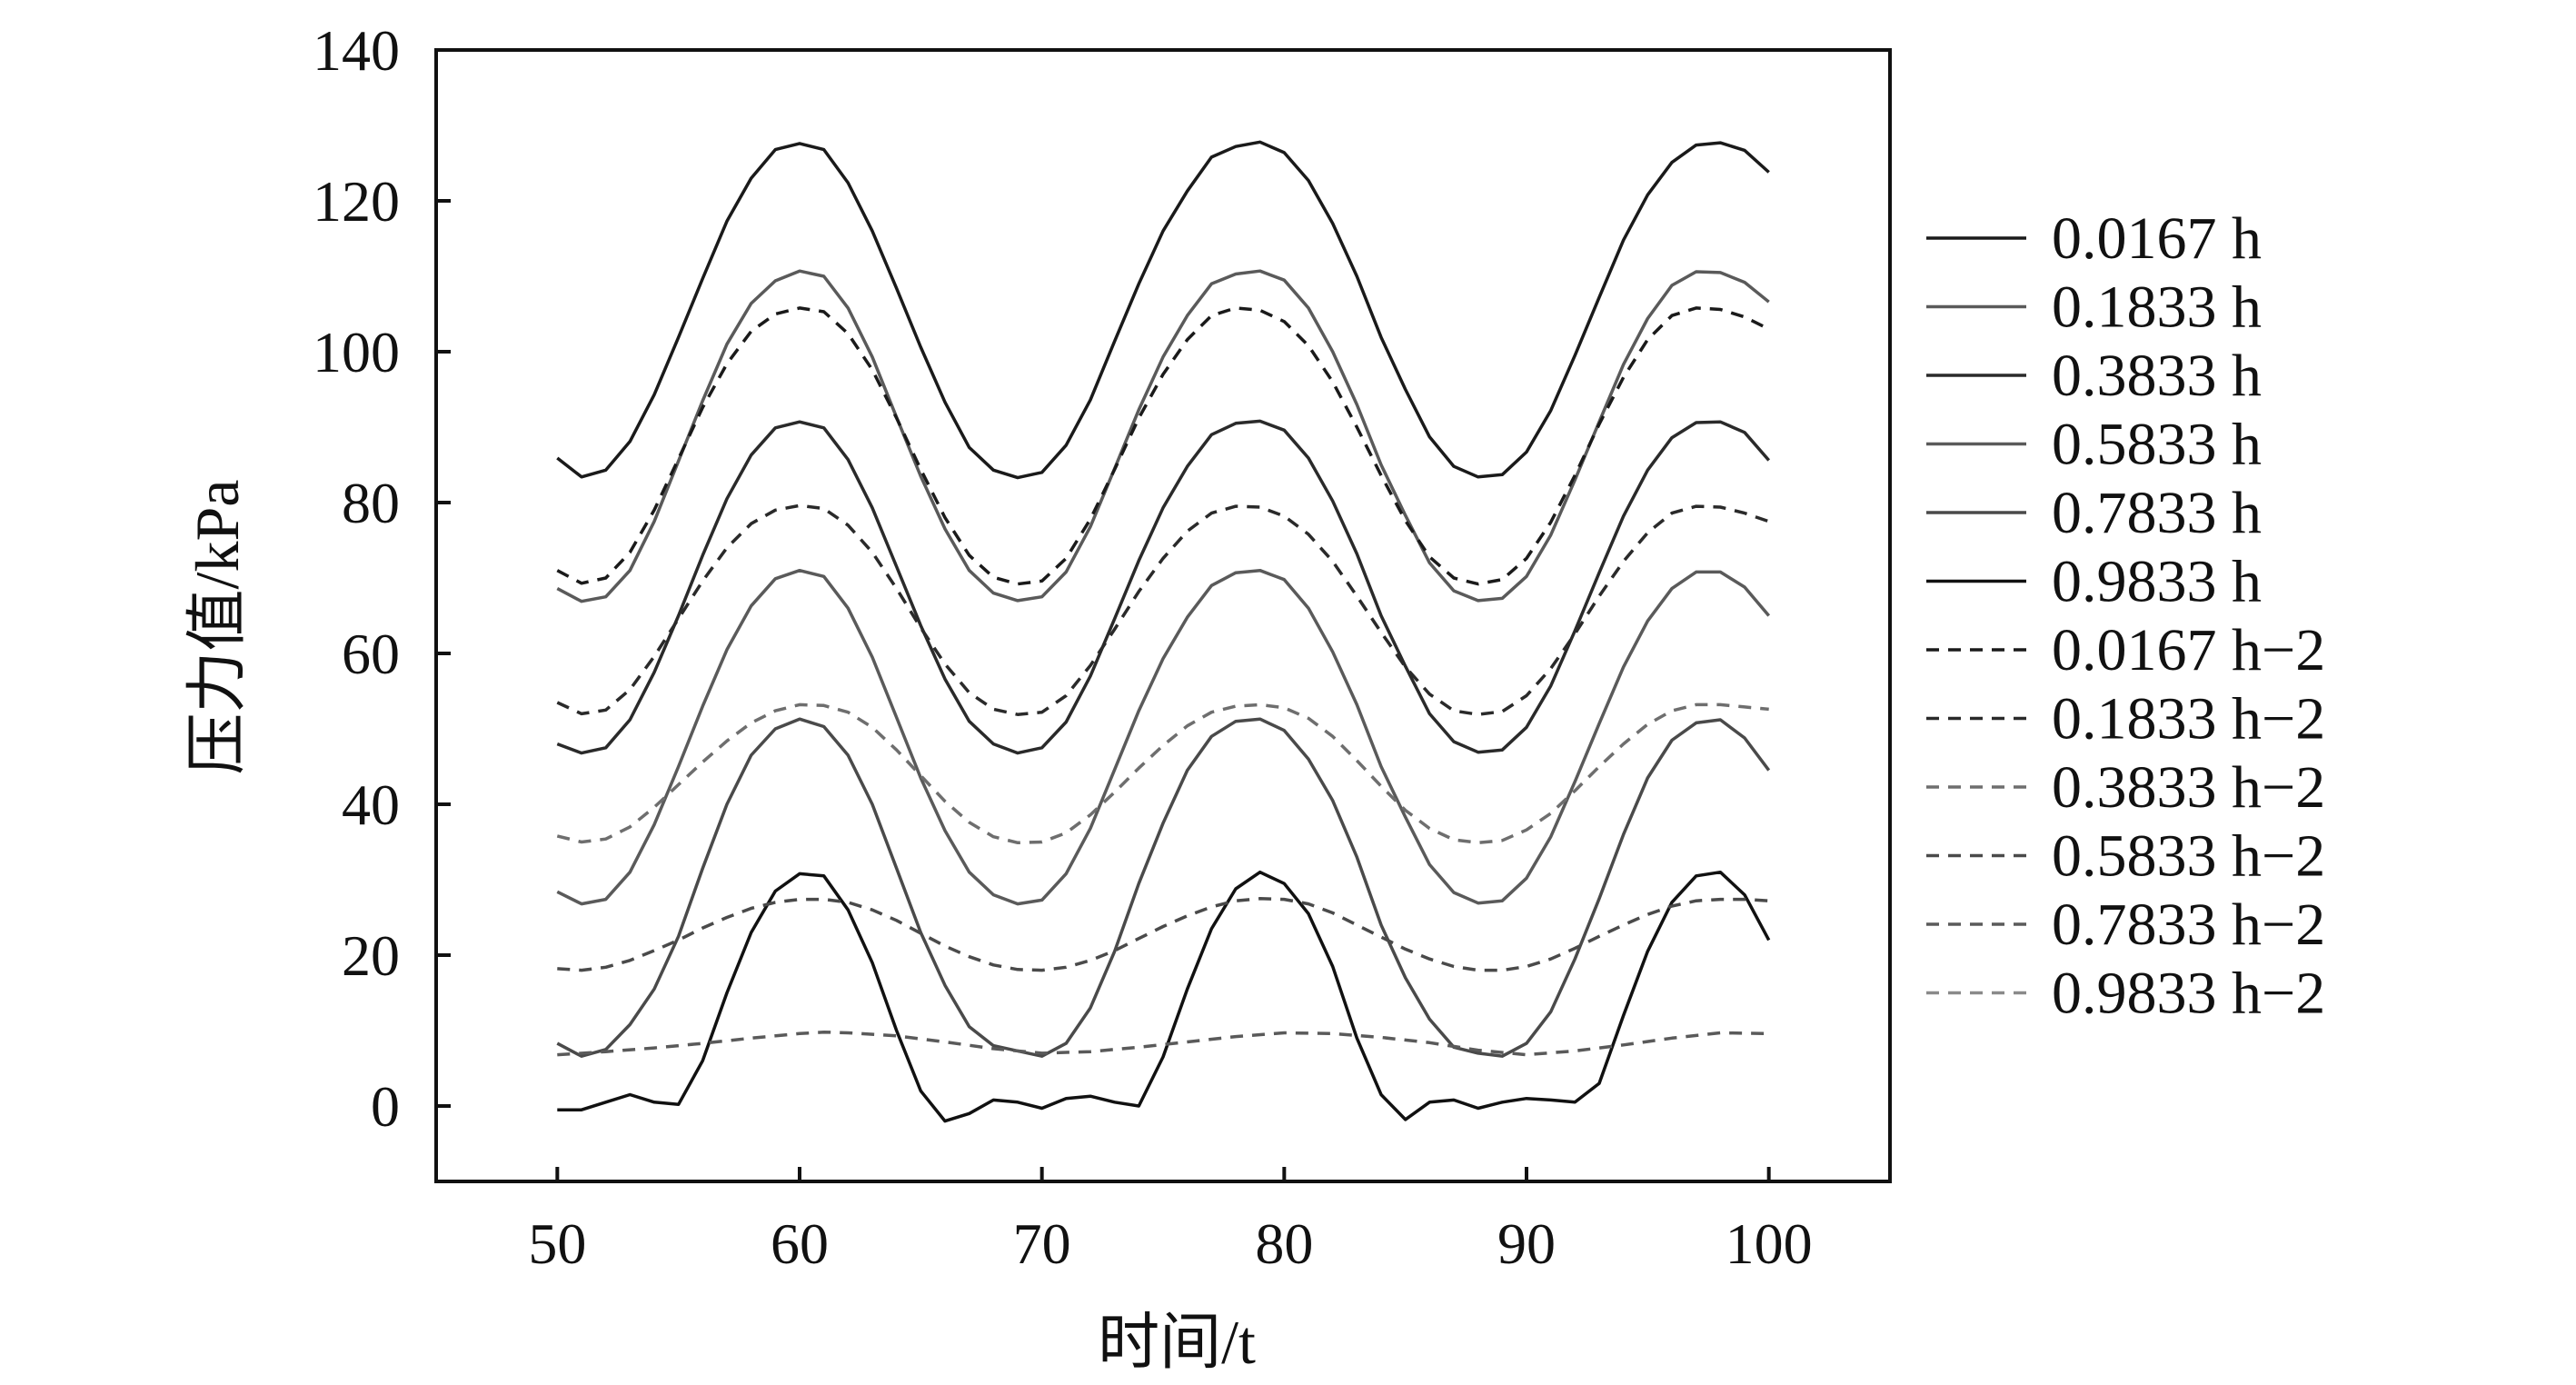 Image resolution: width=2576 pixels, height=1385 pixels. What do you see at coordinates (1769, 1243) in the screenshot?
I see `x-tick-label-100: 100` at bounding box center [1769, 1243].